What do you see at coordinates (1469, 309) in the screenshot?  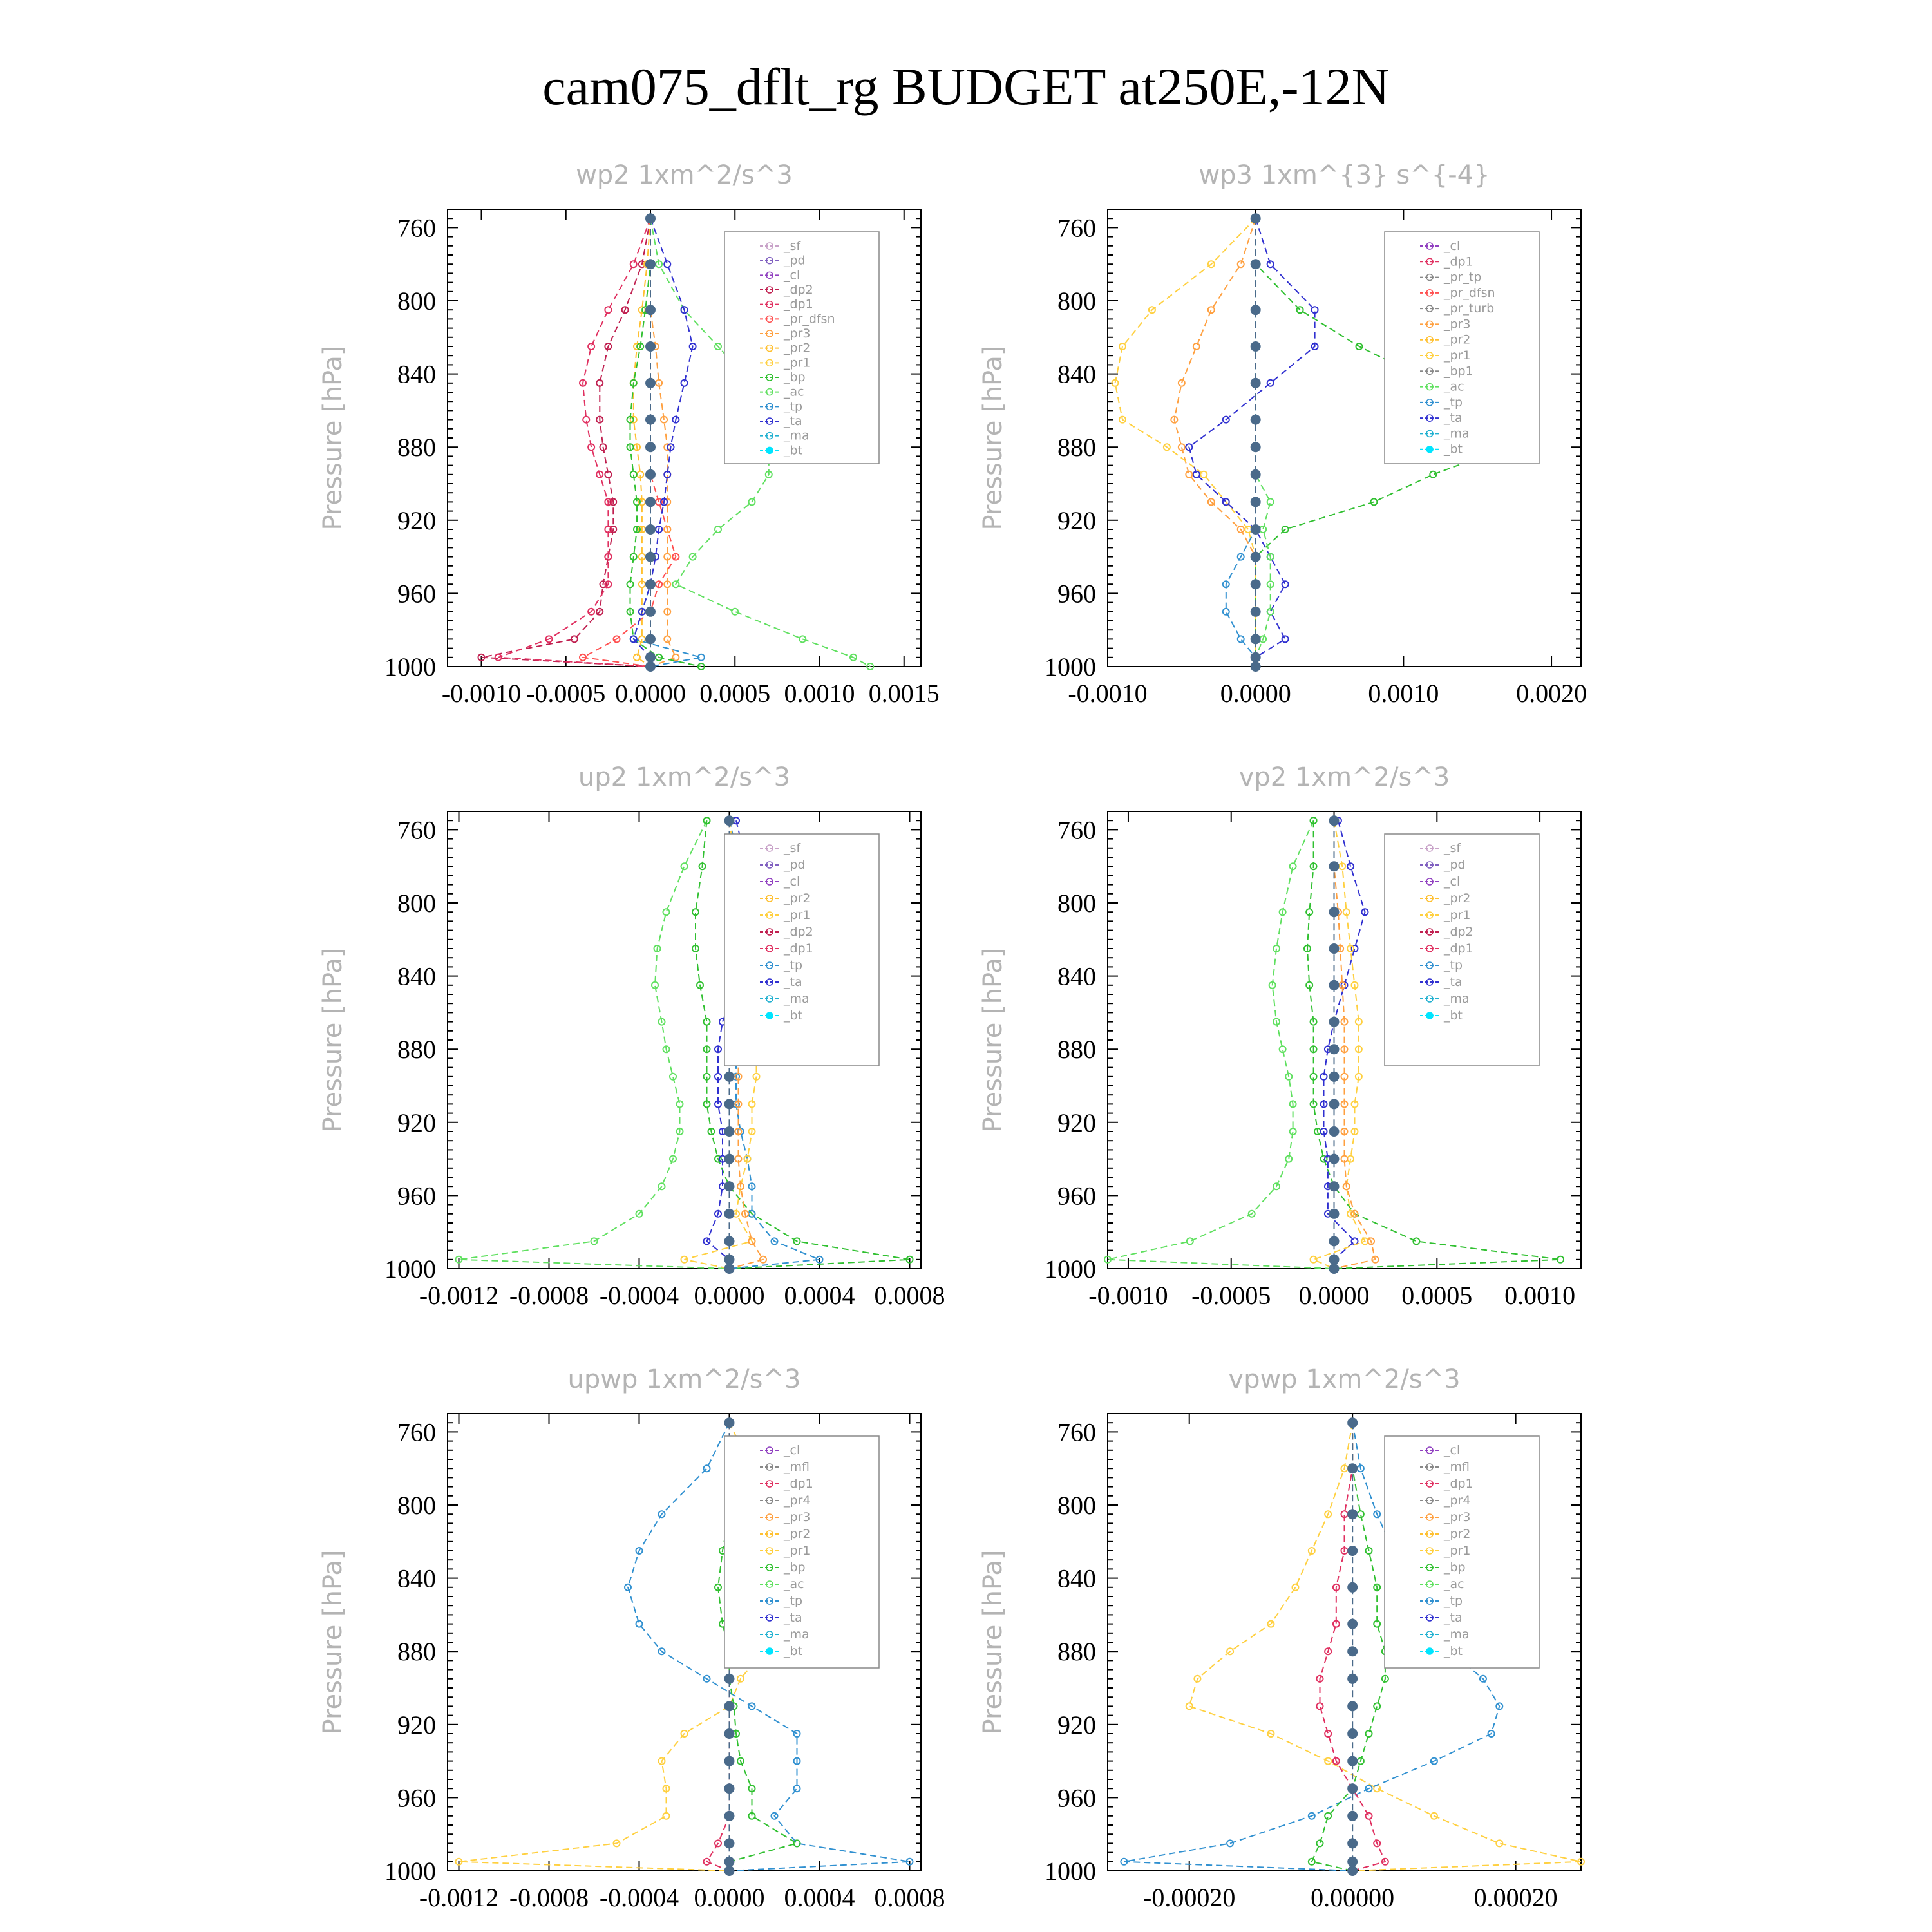 I see `legend-label: _pr_turb` at bounding box center [1469, 309].